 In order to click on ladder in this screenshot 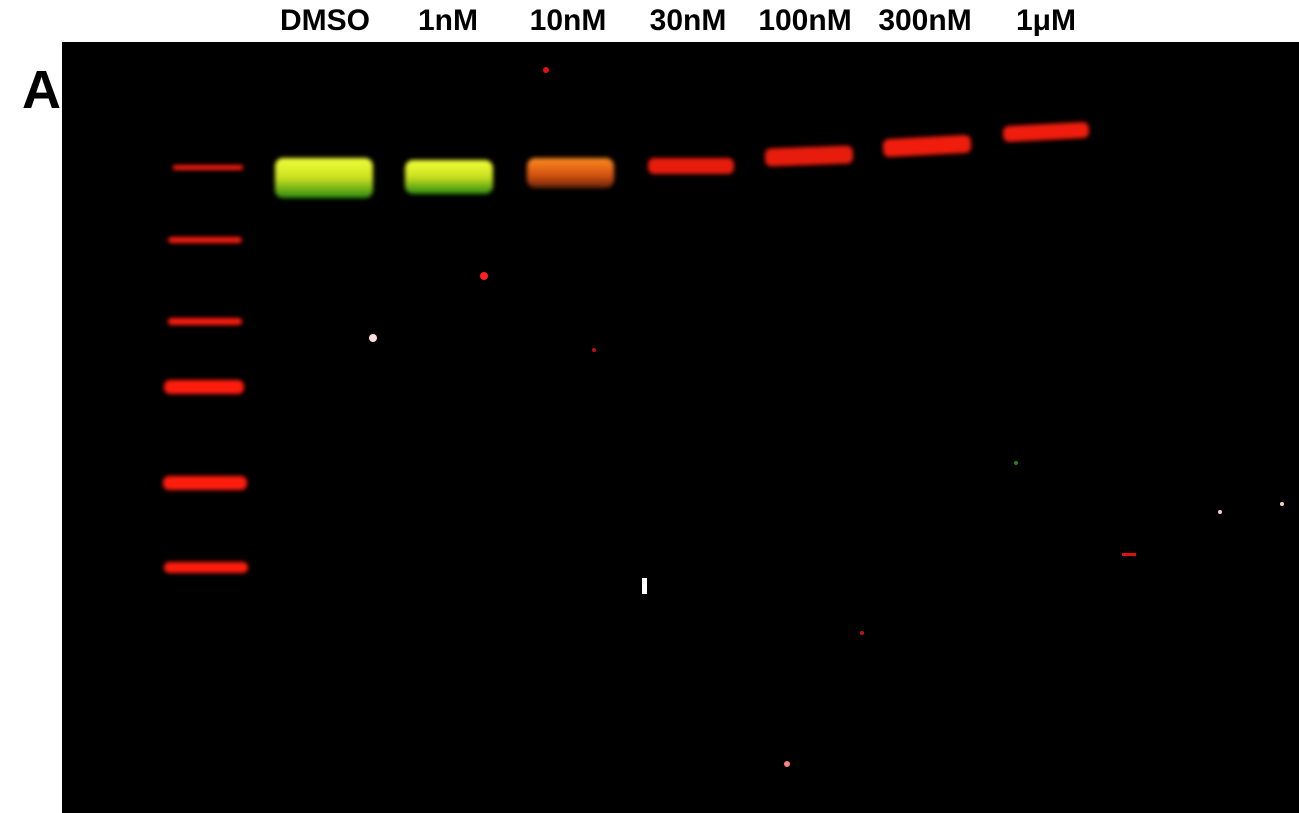, I will do `click(205, 369)`.